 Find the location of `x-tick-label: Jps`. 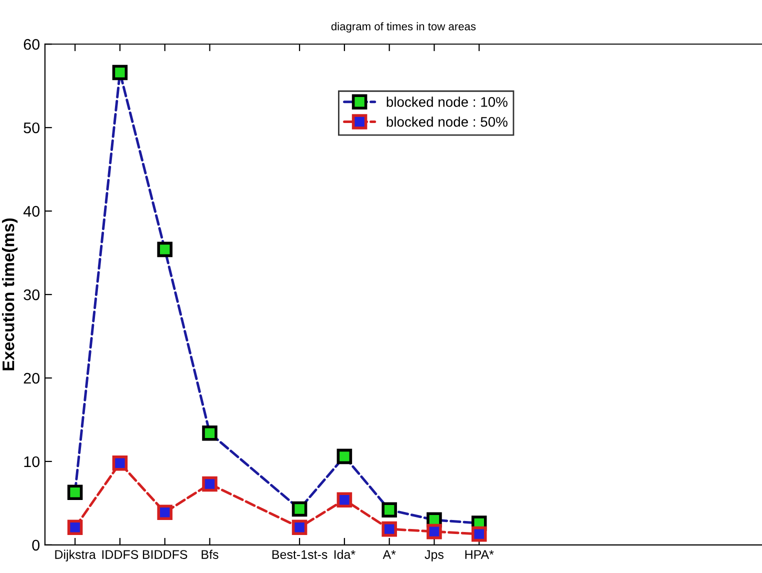

x-tick-label: Jps is located at coordinates (434, 556).